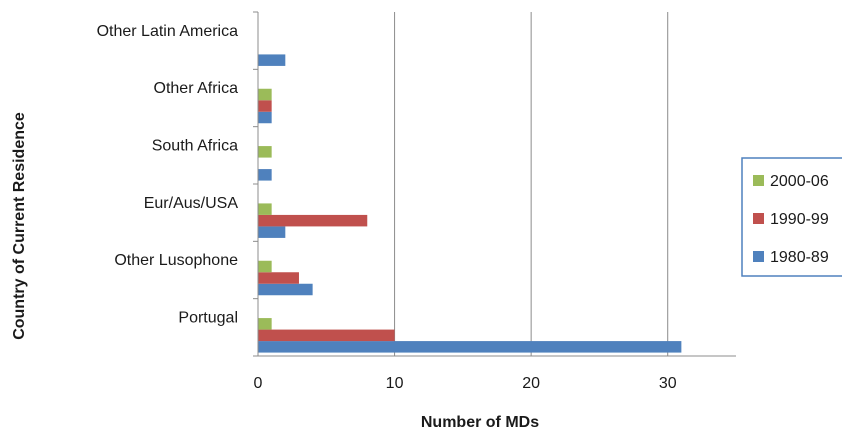 The height and width of the screenshot is (434, 842). Describe the element at coordinates (196, 88) in the screenshot. I see `category-label: Other Africa` at that location.